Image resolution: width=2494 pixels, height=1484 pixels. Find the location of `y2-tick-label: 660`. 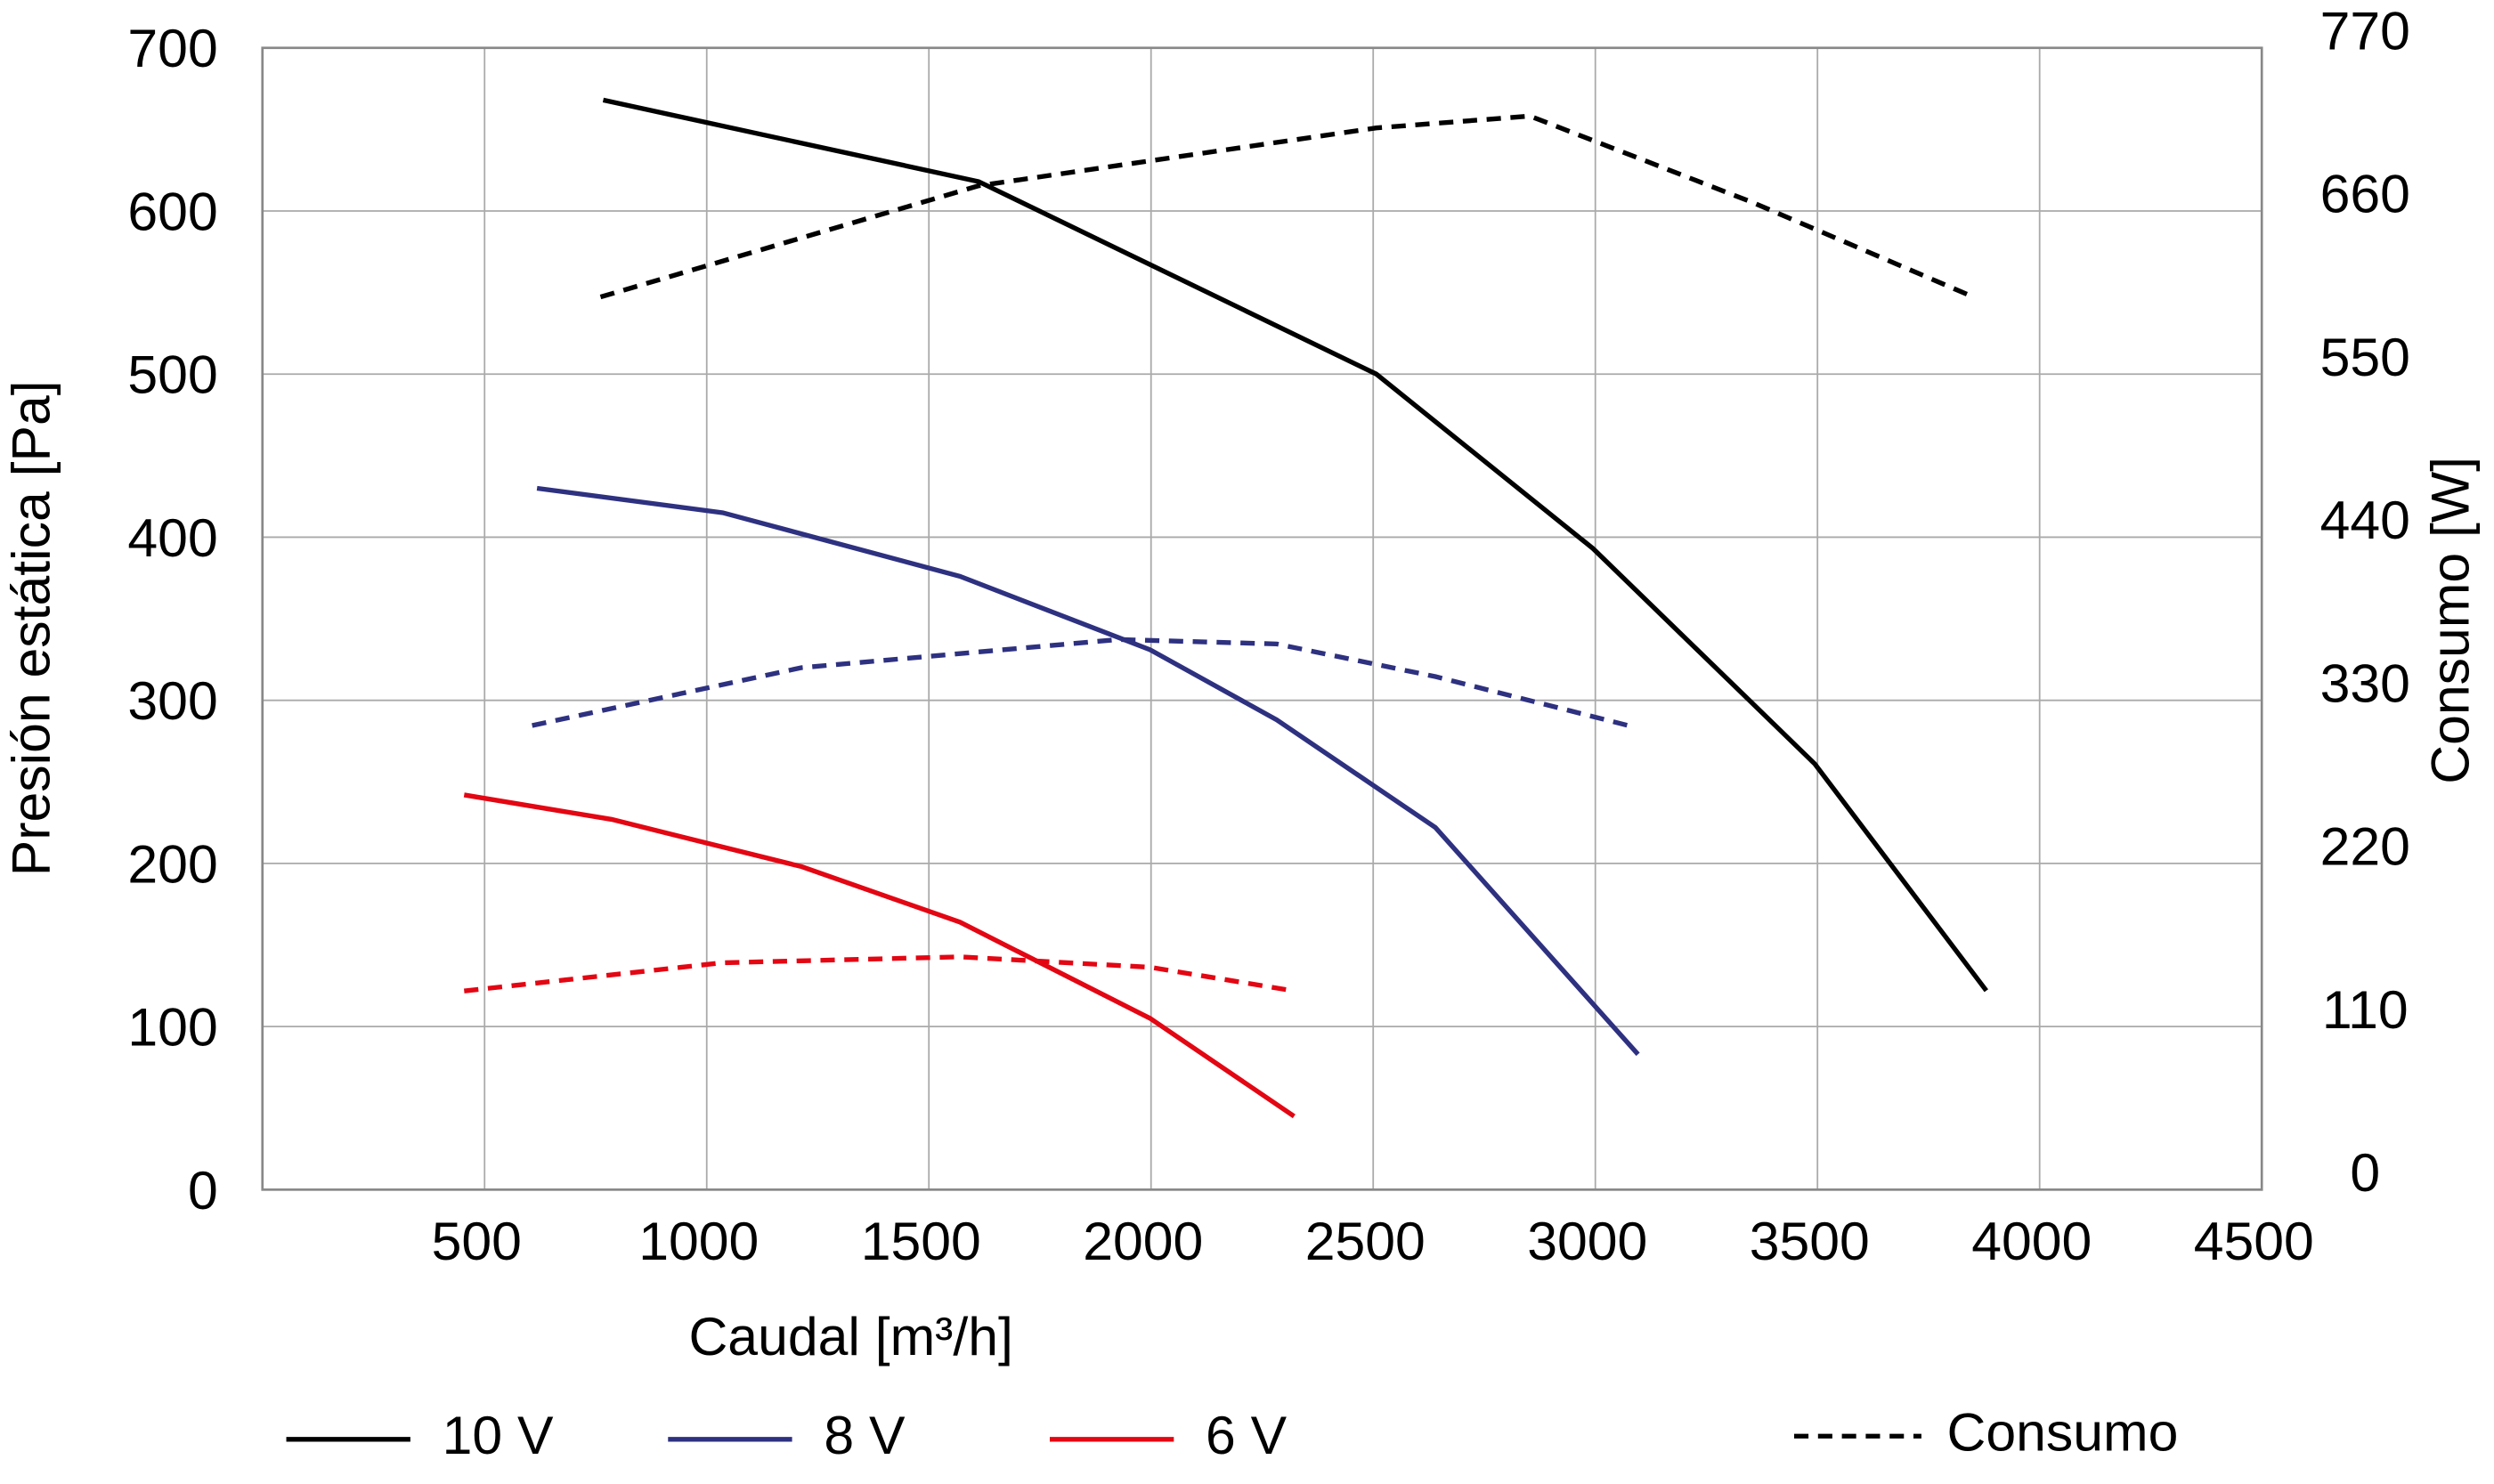

y2-tick-label: 660 is located at coordinates (2365, 194).